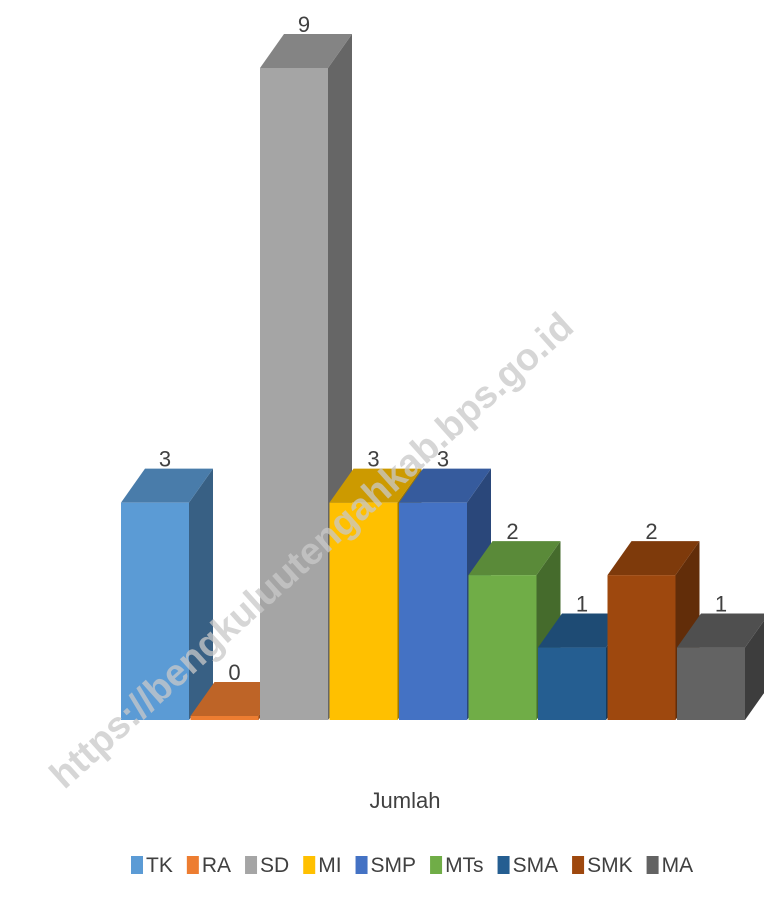 The image size is (764, 919). What do you see at coordinates (375, 485) in the screenshot?
I see `bar-mi-top` at bounding box center [375, 485].